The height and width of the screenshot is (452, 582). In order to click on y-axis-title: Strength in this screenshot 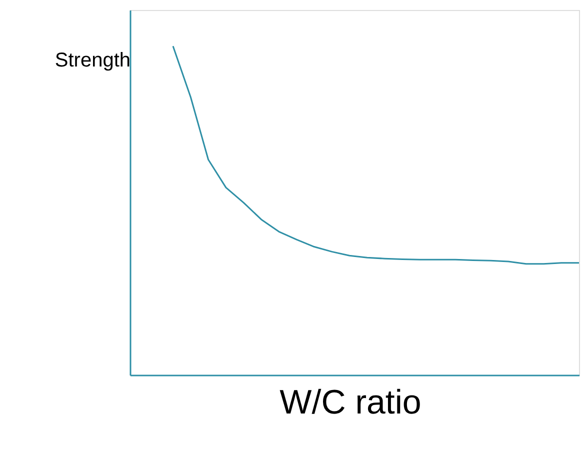, I will do `click(92, 61)`.